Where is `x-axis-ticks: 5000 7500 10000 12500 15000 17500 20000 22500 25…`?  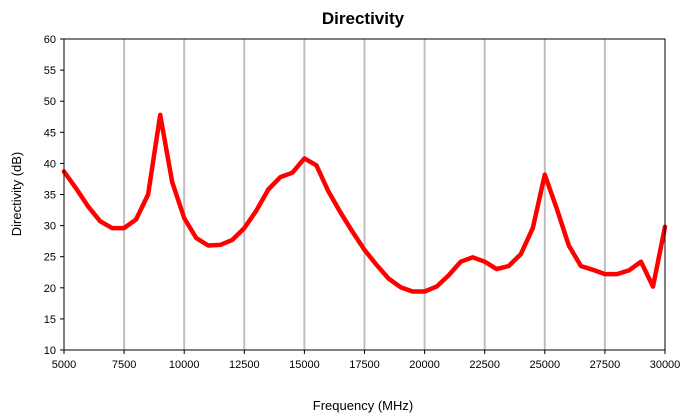 x-axis-ticks: 5000 7500 10000 12500 15000 17500 20000 22500 25… is located at coordinates (366, 360).